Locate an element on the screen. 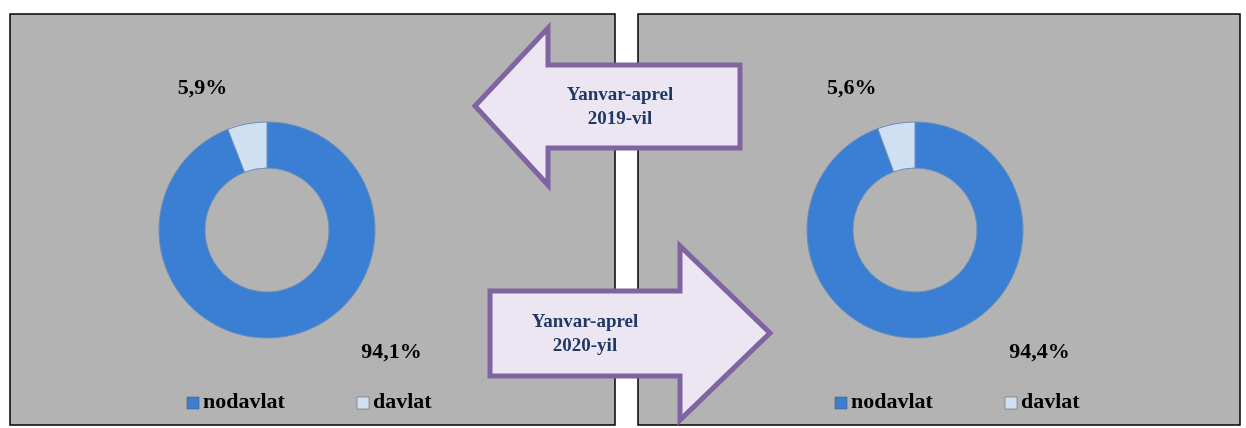 The image size is (1246, 428). data-label: 94,4% is located at coordinates (1039, 351).